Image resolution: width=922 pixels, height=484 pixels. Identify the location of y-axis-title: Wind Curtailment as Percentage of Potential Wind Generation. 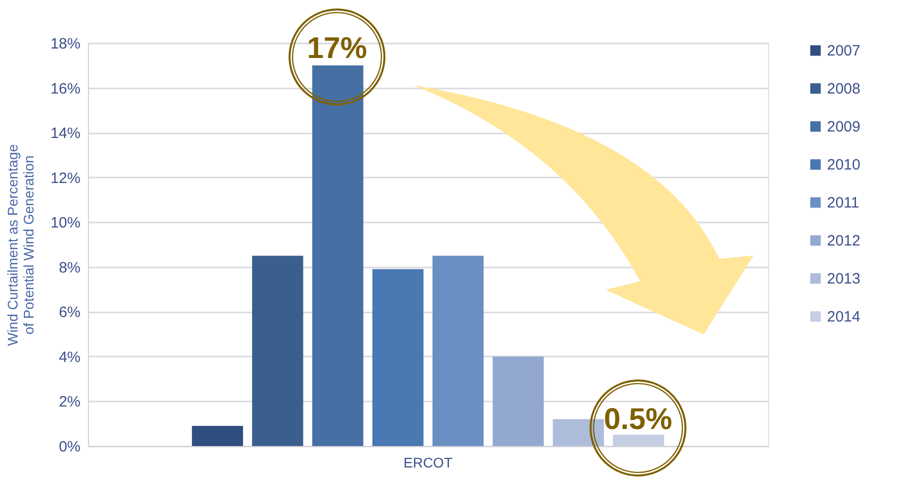
(20, 245).